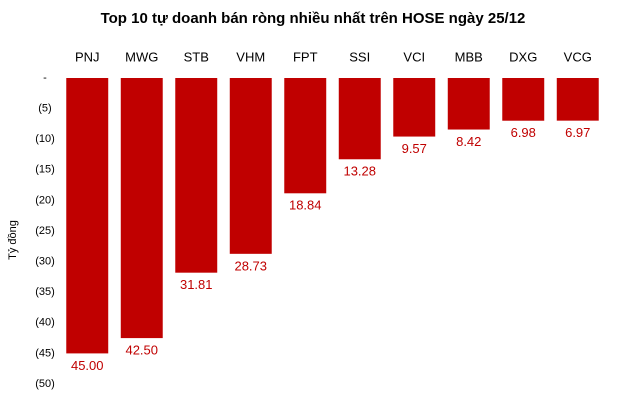 The width and height of the screenshot is (627, 401). What do you see at coordinates (250, 56) in the screenshot?
I see `x-tick-label: VHM` at bounding box center [250, 56].